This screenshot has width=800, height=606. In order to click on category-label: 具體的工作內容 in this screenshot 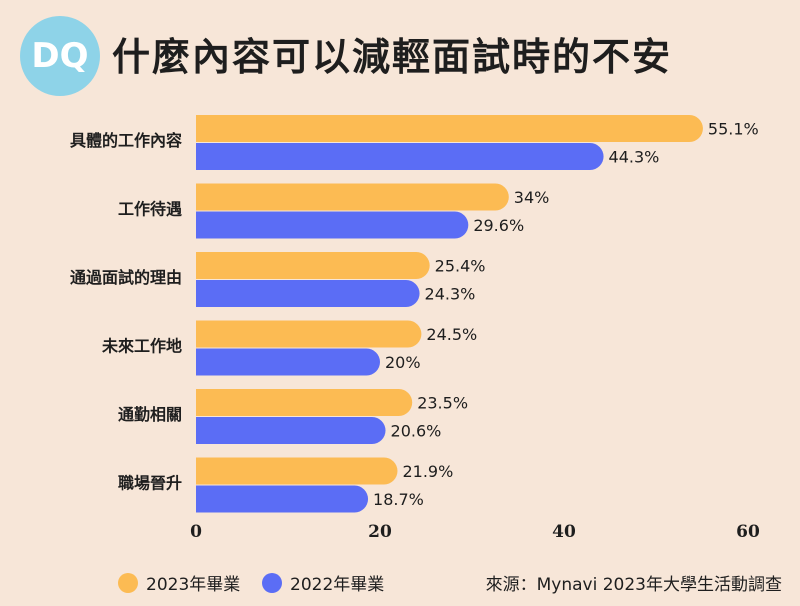, I will do `click(126, 140)`.